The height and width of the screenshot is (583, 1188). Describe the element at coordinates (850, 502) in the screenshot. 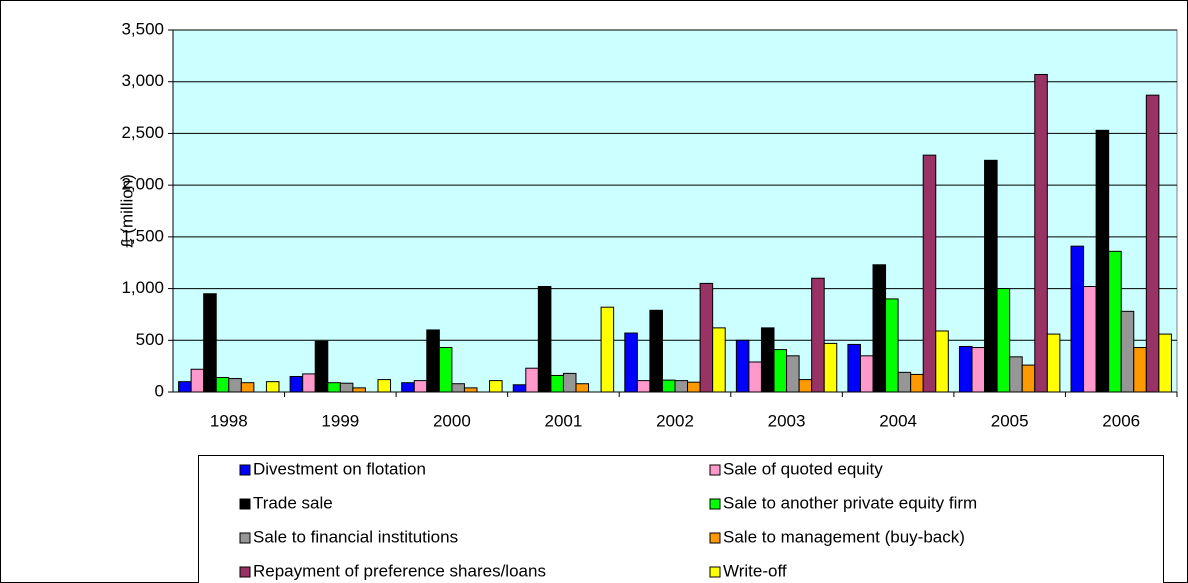

I see `legend-label: Sale to another private equity firm` at that location.